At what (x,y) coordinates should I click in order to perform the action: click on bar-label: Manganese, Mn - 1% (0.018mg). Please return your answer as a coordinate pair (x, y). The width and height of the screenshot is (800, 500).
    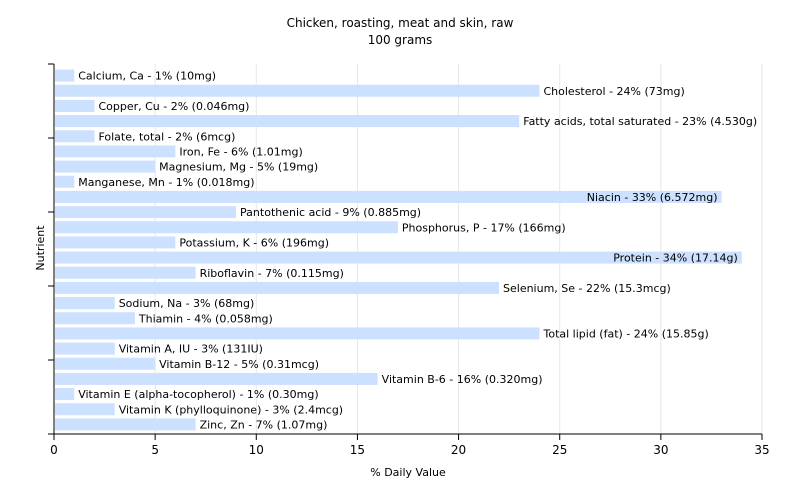
    Looking at the image, I should click on (166, 182).